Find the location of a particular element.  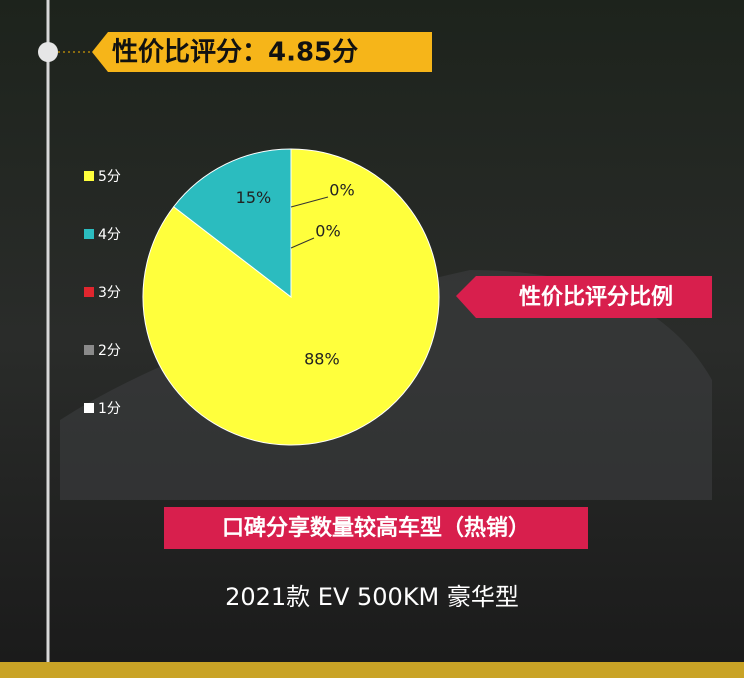

subtitle-banner is located at coordinates (584, 297).